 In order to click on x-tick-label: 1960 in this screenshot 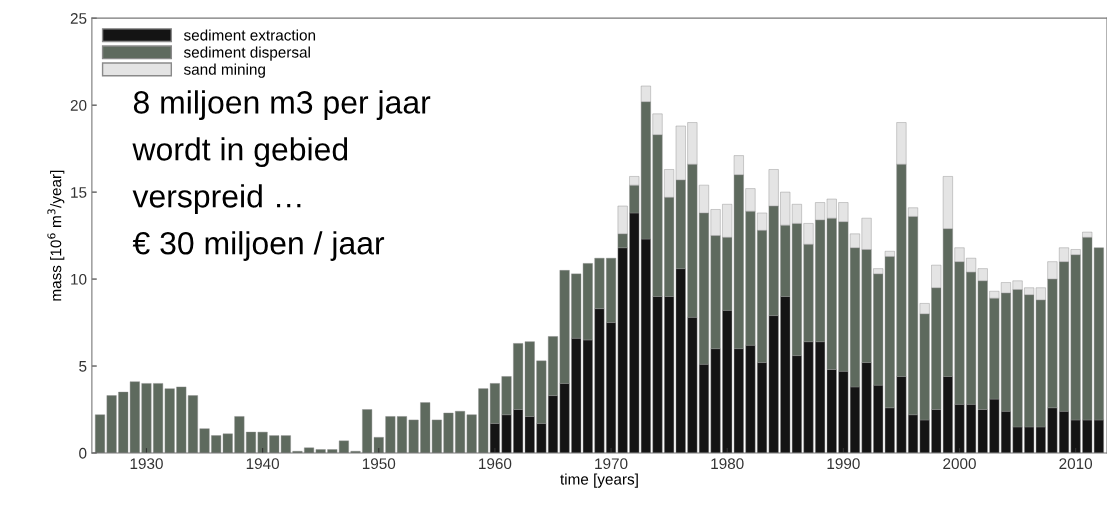, I will do `click(495, 464)`.